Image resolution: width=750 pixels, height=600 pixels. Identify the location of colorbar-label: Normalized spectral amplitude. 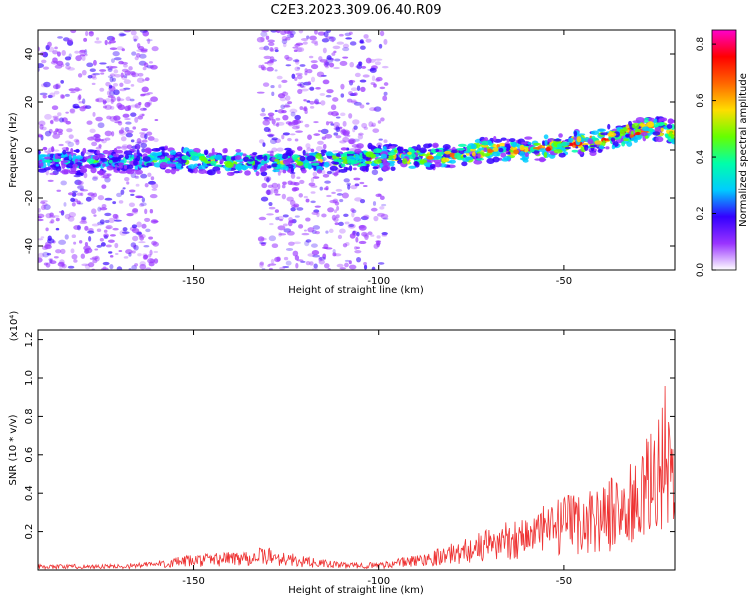
(743, 150).